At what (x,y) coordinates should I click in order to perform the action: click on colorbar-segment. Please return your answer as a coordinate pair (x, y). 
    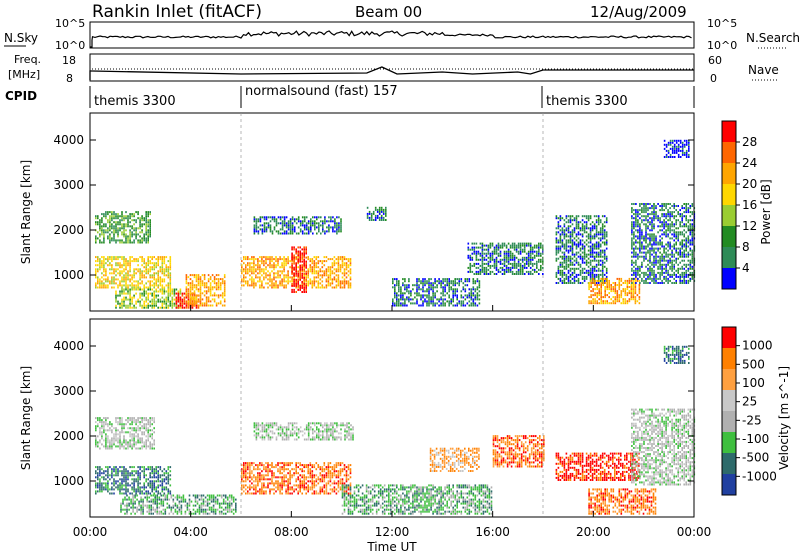
    Looking at the image, I should click on (729, 215).